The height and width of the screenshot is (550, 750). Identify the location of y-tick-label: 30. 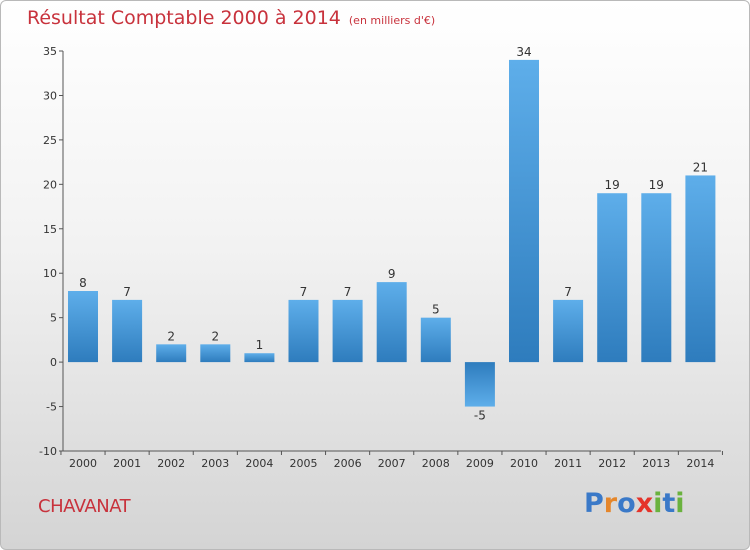
(50, 95).